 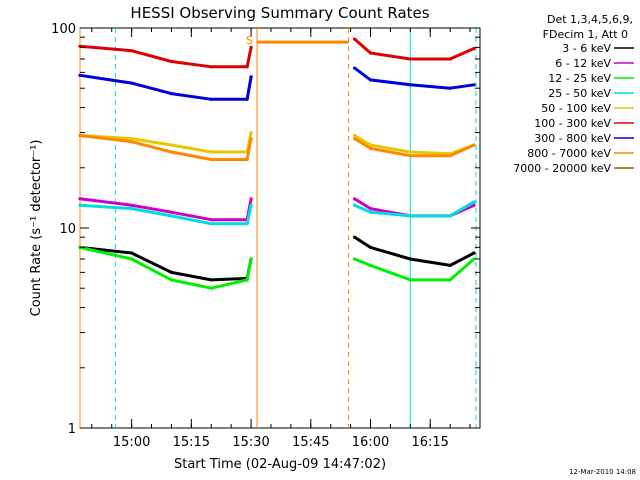 What do you see at coordinates (191, 442) in the screenshot?
I see `x-tick-label-1: 15:15` at bounding box center [191, 442].